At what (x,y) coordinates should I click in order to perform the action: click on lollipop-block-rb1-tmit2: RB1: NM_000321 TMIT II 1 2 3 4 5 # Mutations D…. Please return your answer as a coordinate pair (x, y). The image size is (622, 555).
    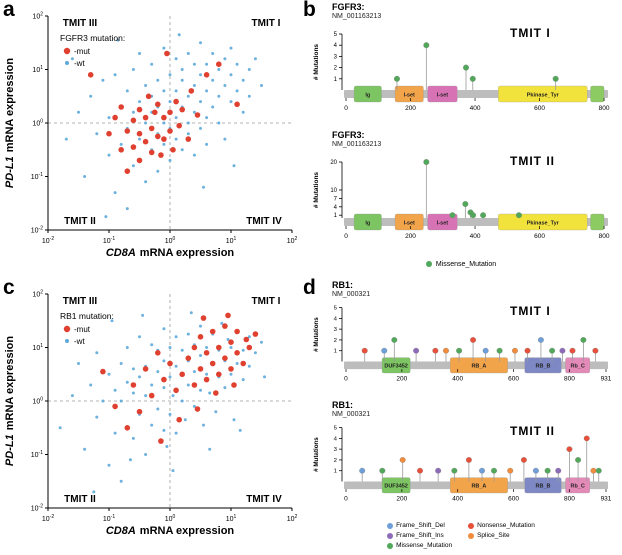
    Looking at the image, I should click on (461, 458).